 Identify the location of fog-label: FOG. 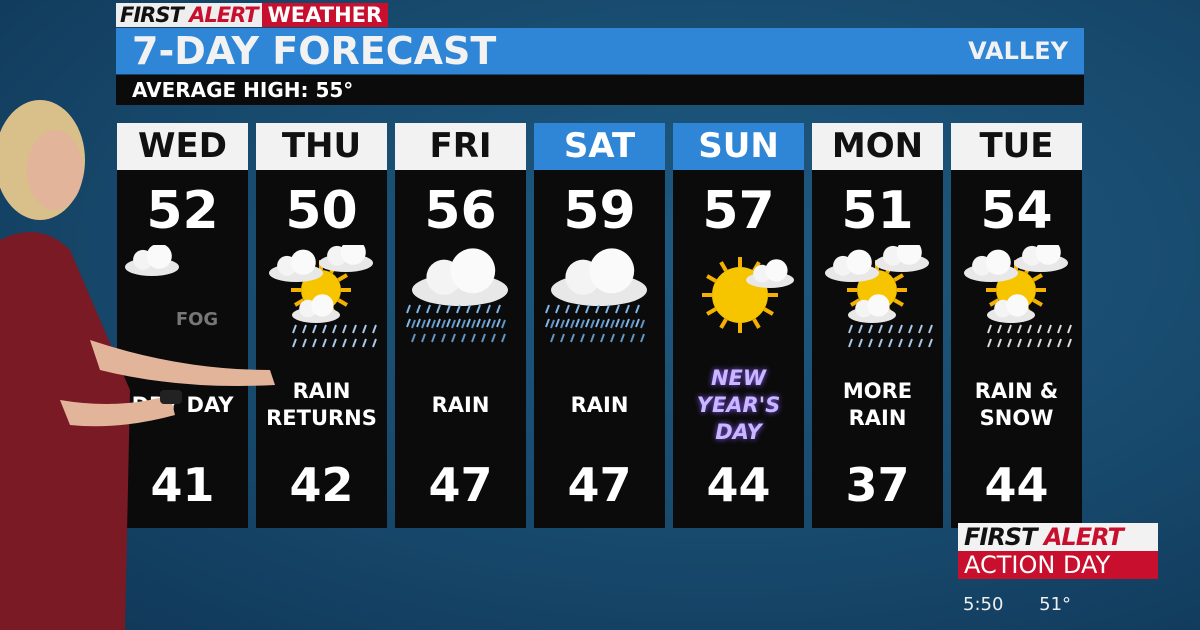
(197, 319).